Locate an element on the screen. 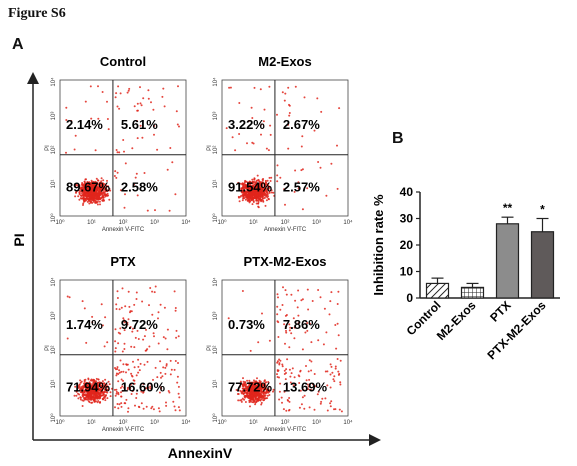  panel-a-label: A is located at coordinates (18, 44).